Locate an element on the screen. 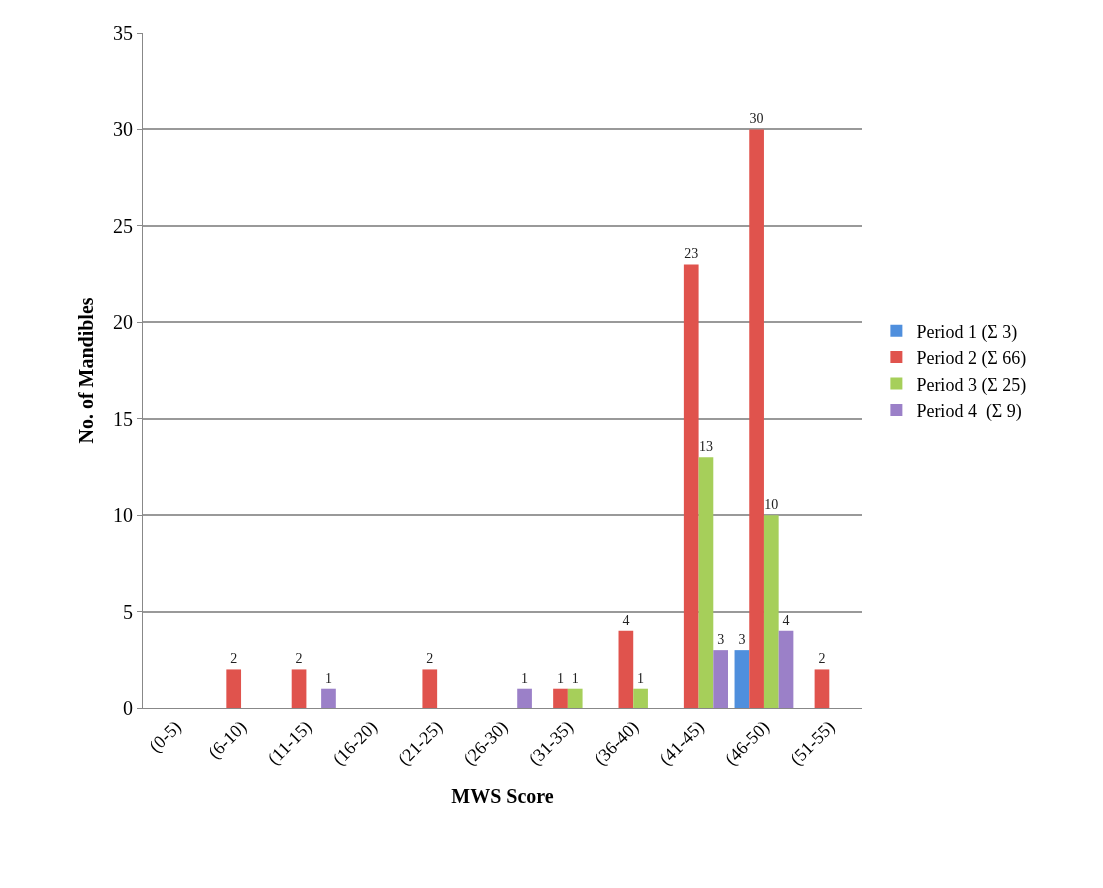 The image size is (1103, 888). data-label: 30 is located at coordinates (756, 119).